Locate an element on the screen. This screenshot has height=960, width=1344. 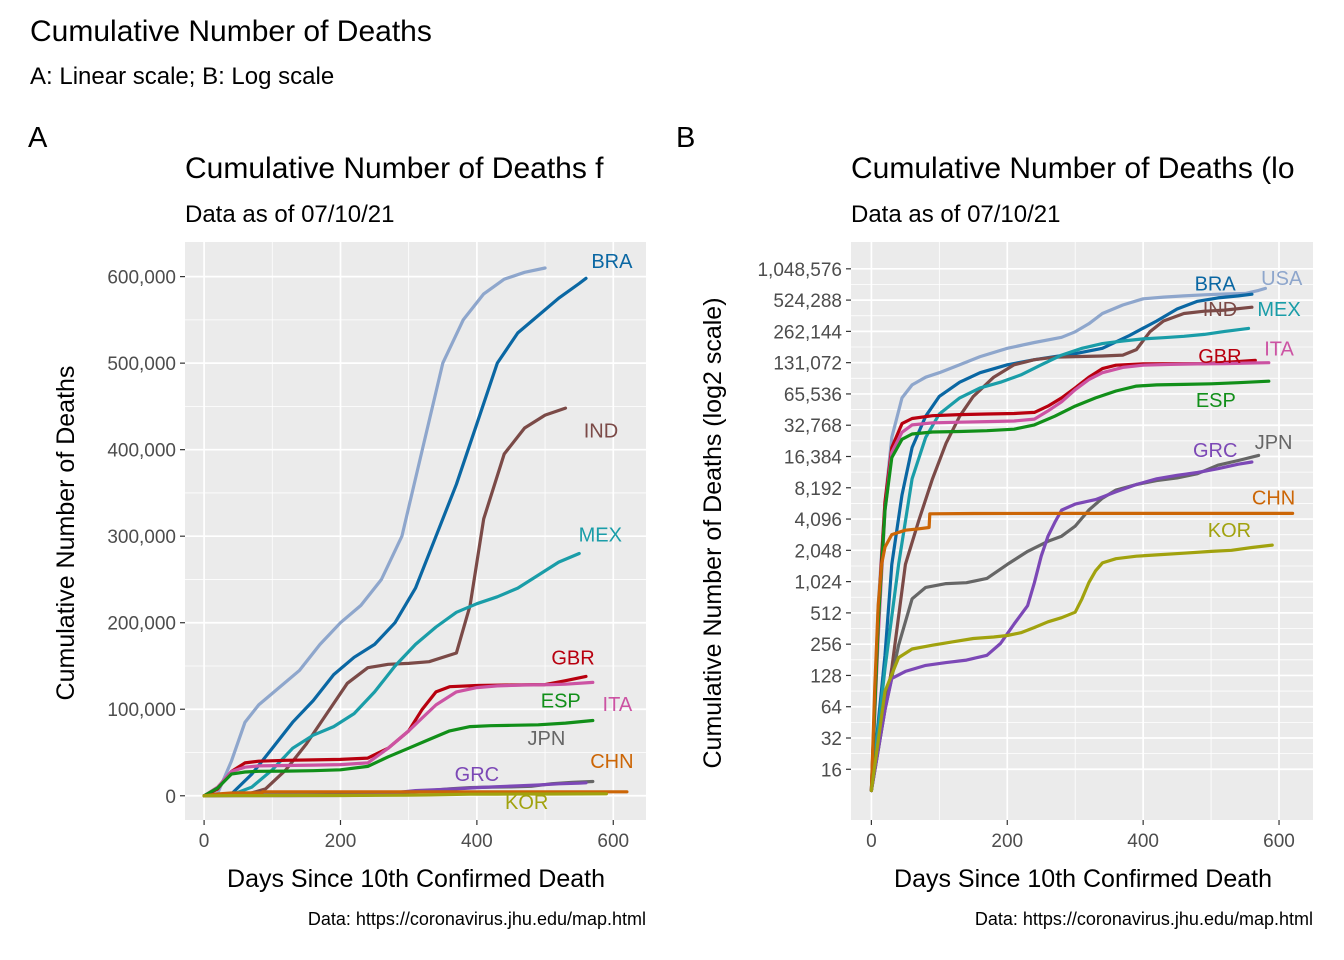
y-tick-label: 200,000 is located at coordinates (141, 624).